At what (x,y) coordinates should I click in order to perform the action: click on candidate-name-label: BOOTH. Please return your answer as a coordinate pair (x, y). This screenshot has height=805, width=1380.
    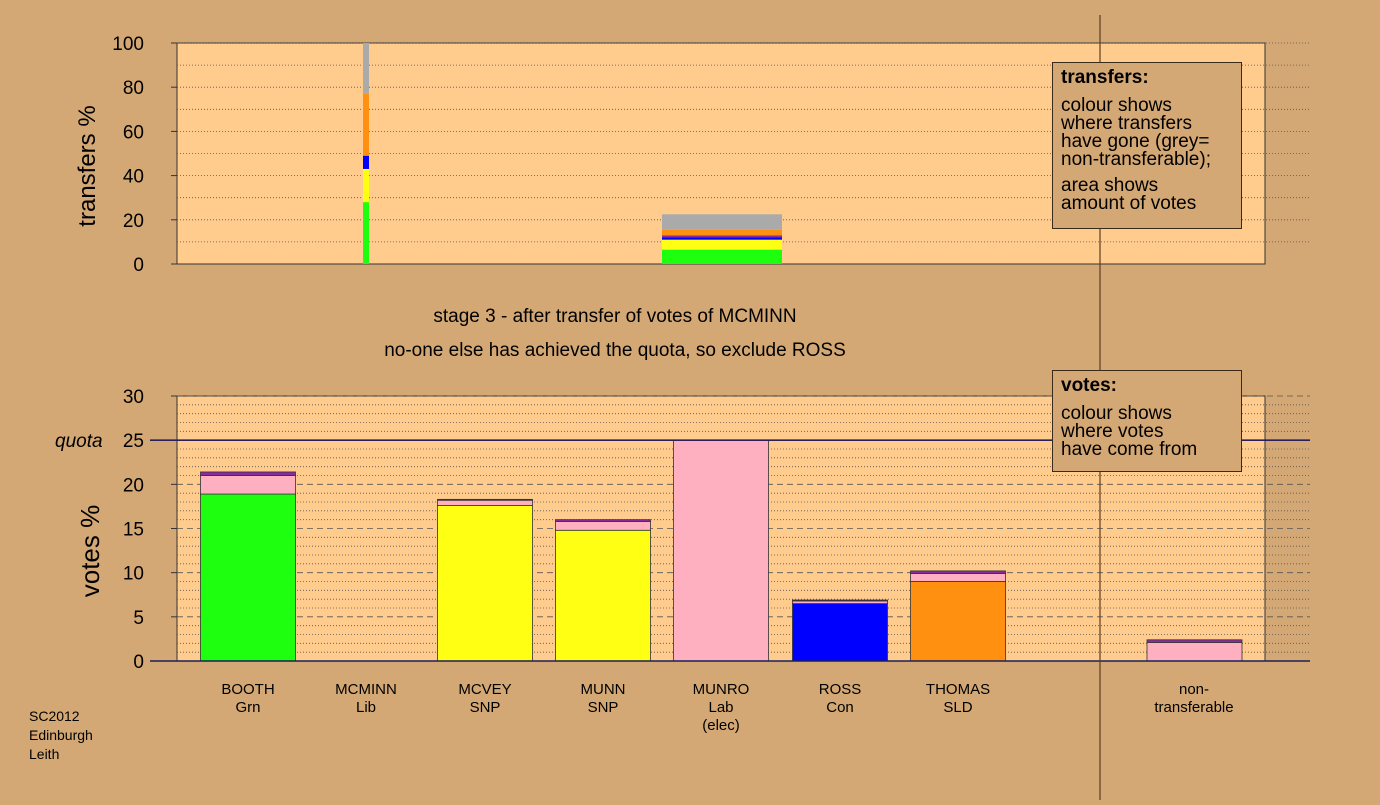
    Looking at the image, I should click on (247, 689).